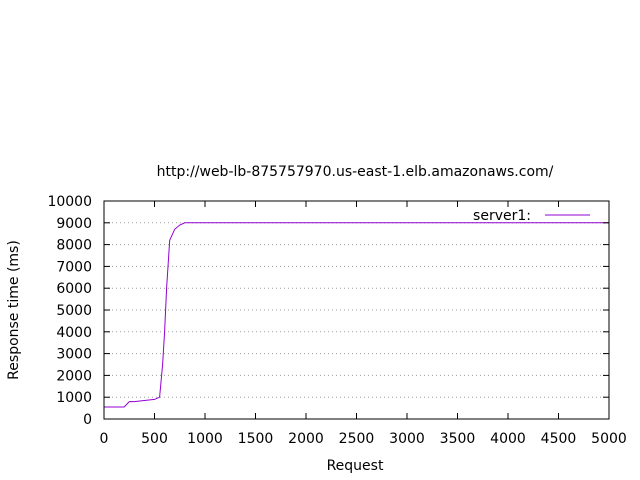 The width and height of the screenshot is (640, 480). I want to click on x-tick-label: 5000, so click(609, 439).